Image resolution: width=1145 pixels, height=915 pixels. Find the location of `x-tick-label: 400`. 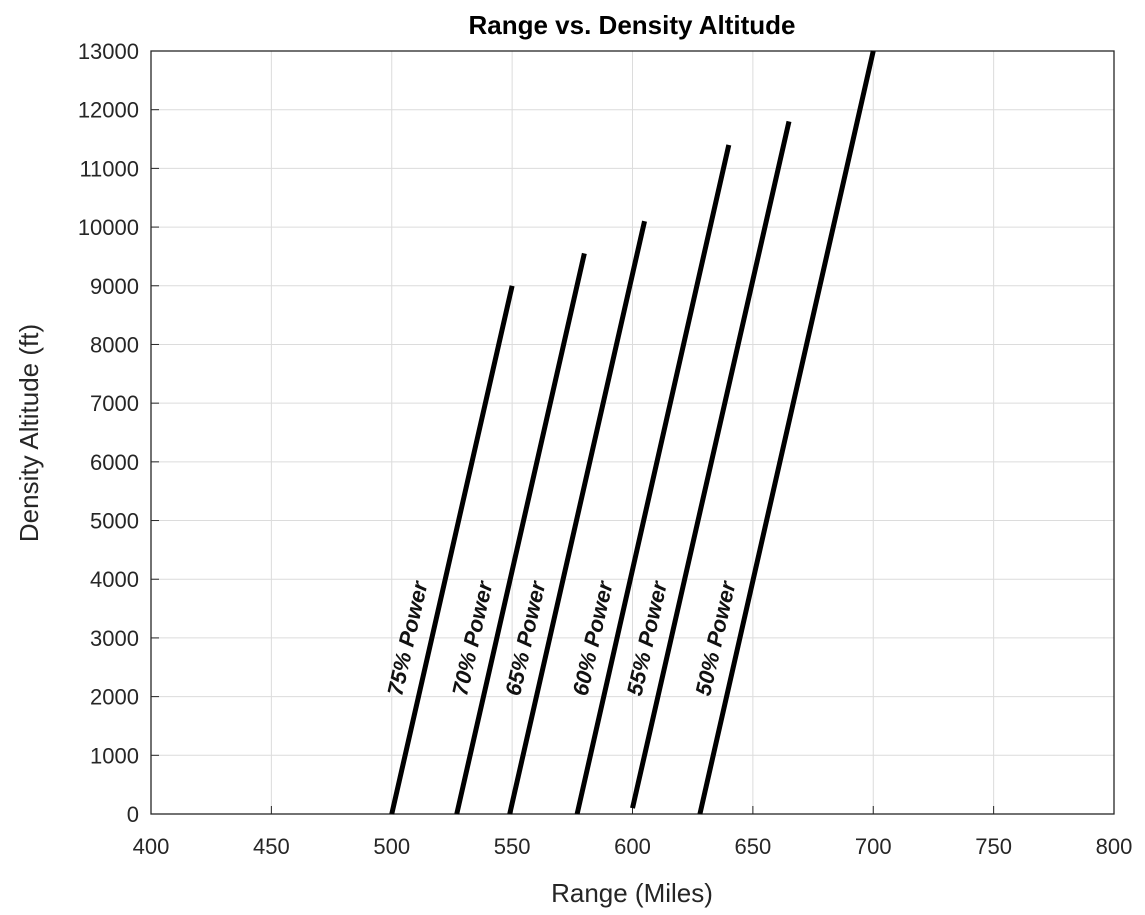

x-tick-label: 400 is located at coordinates (151, 846).